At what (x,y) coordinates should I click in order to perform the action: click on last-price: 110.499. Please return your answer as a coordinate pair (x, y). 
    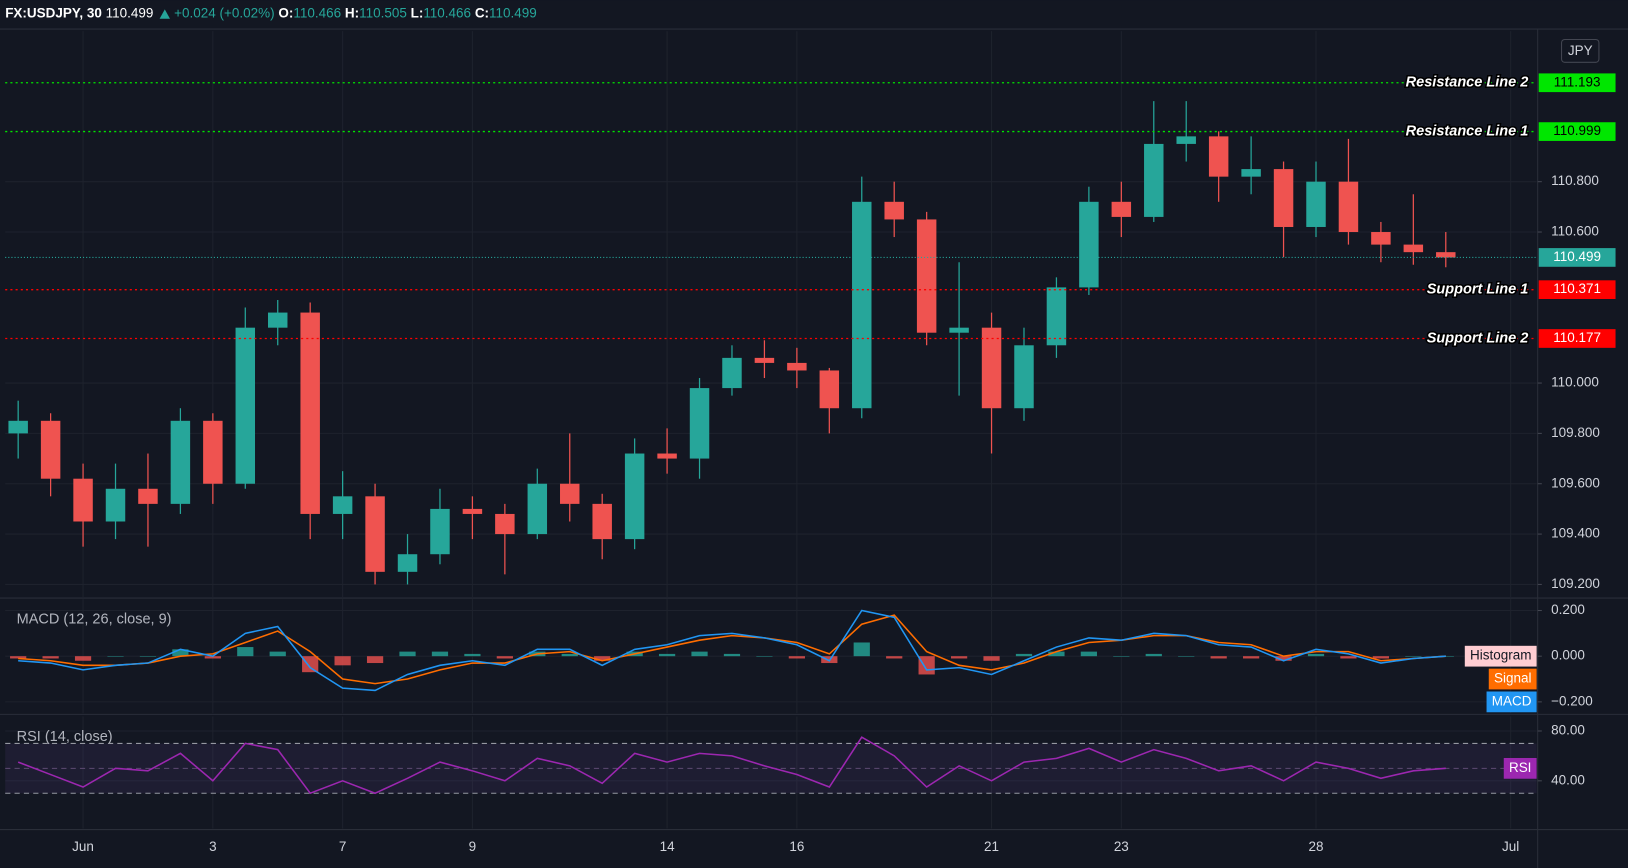
    Looking at the image, I should click on (130, 12).